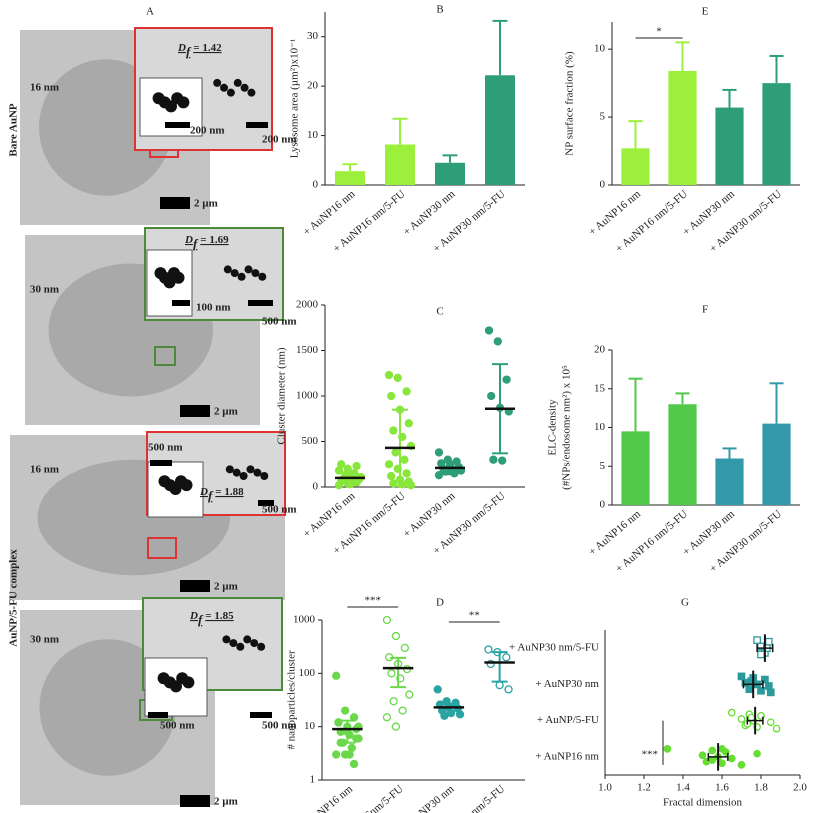 Image resolution: width=817 pixels, height=813 pixels. I want to click on y-tick-label: 0, so click(316, 185).